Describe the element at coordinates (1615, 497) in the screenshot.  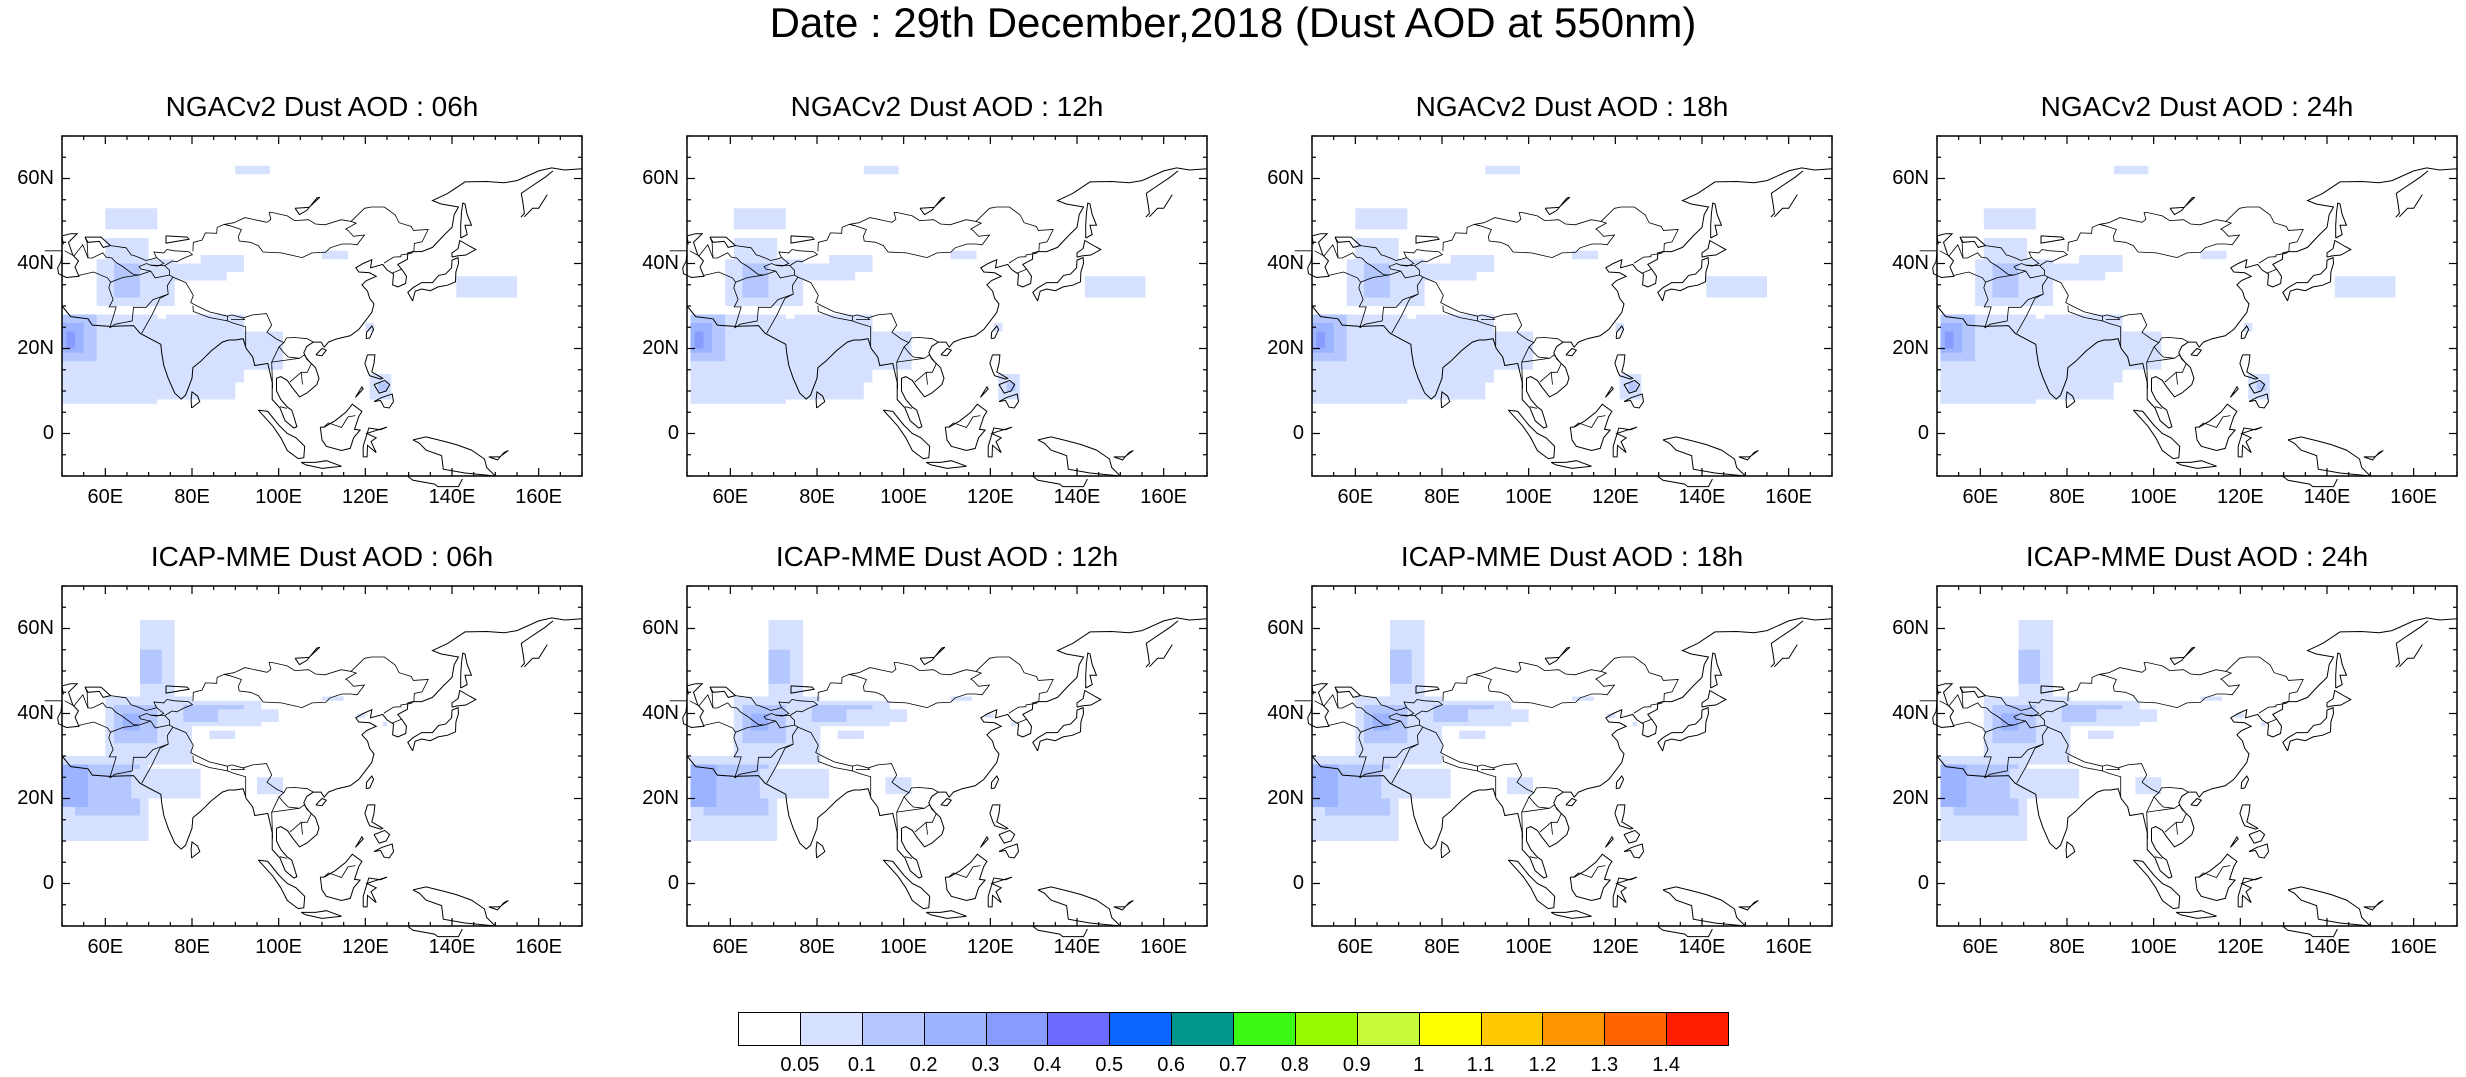
I see `lon-tick-label: 120E` at that location.